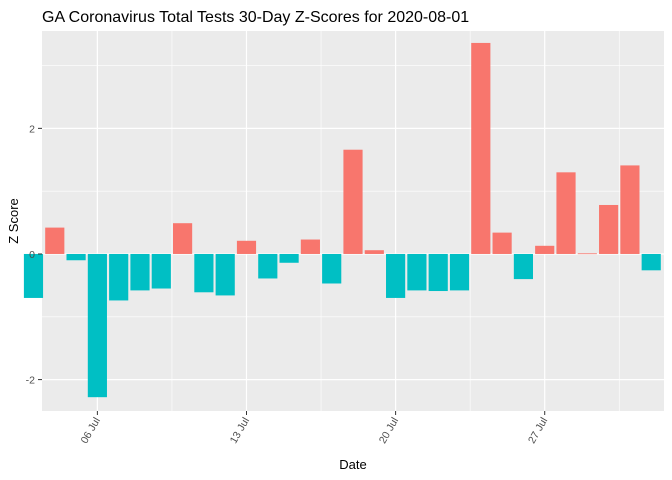  Describe the element at coordinates (32, 129) in the screenshot. I see `y-tick-label: 2` at that location.